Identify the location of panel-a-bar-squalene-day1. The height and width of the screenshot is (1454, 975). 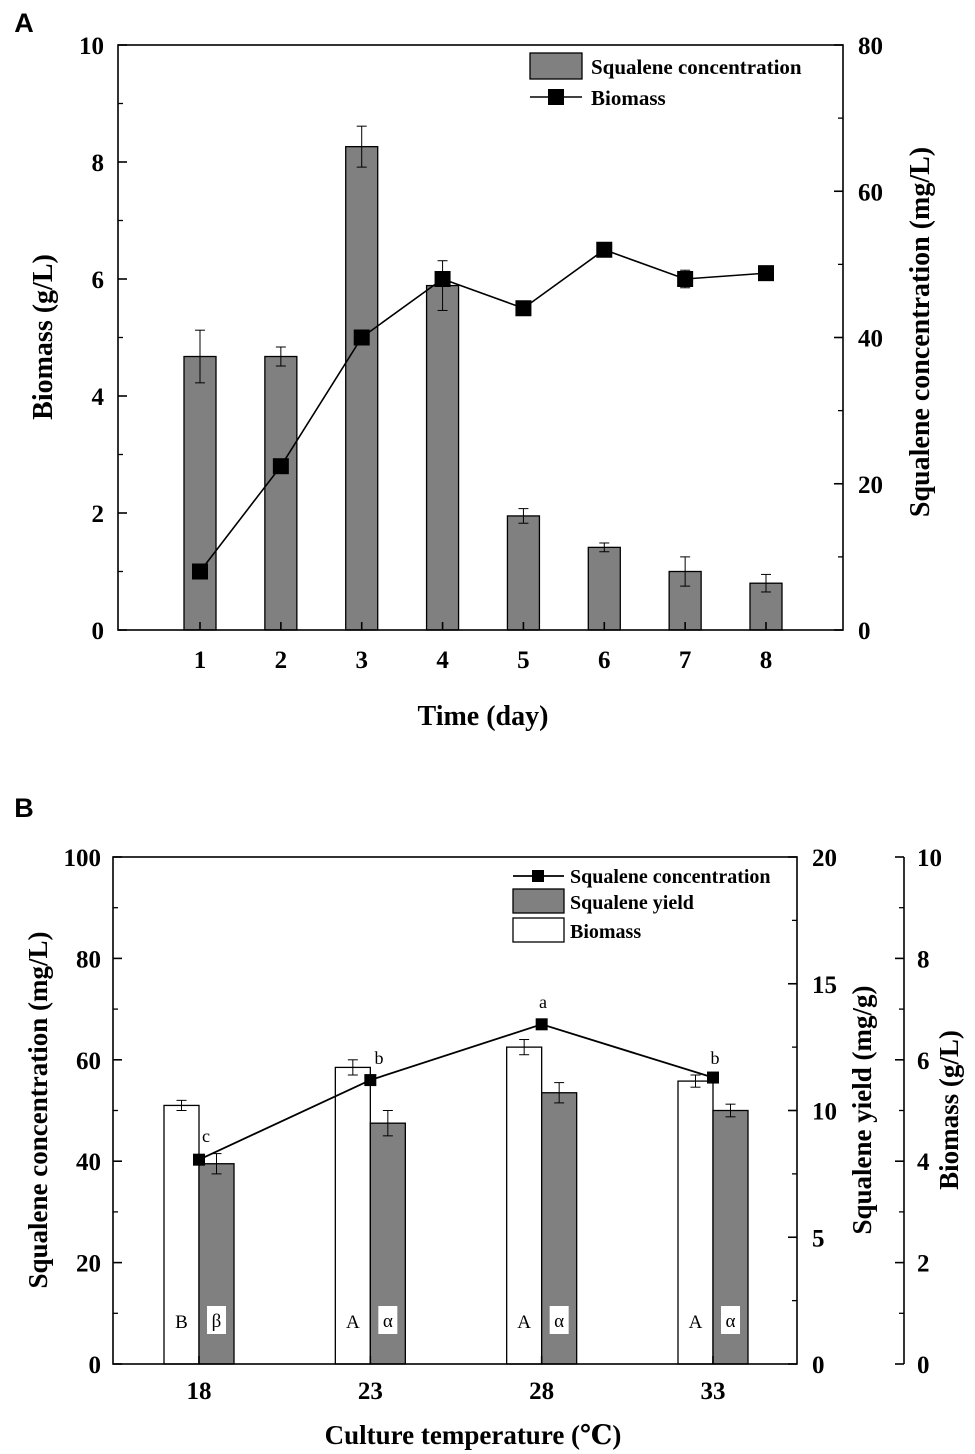
(200, 493).